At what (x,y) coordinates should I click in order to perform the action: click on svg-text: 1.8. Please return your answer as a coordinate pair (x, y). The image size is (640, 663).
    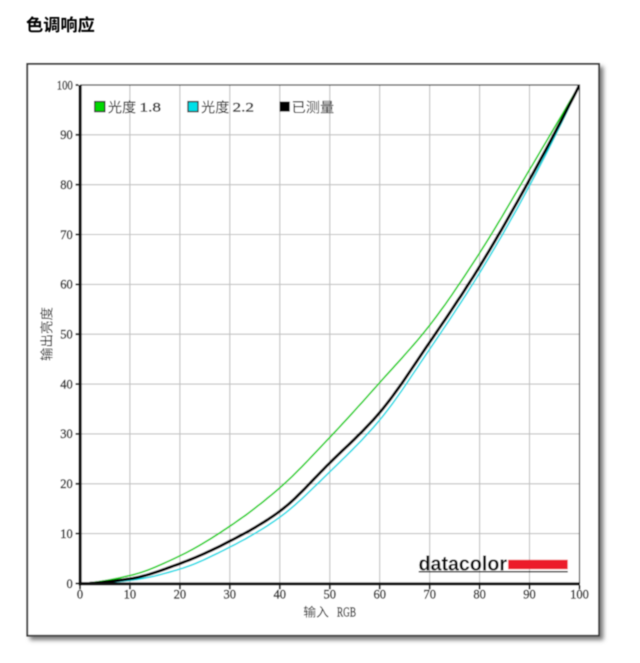
    Looking at the image, I should click on (151, 107).